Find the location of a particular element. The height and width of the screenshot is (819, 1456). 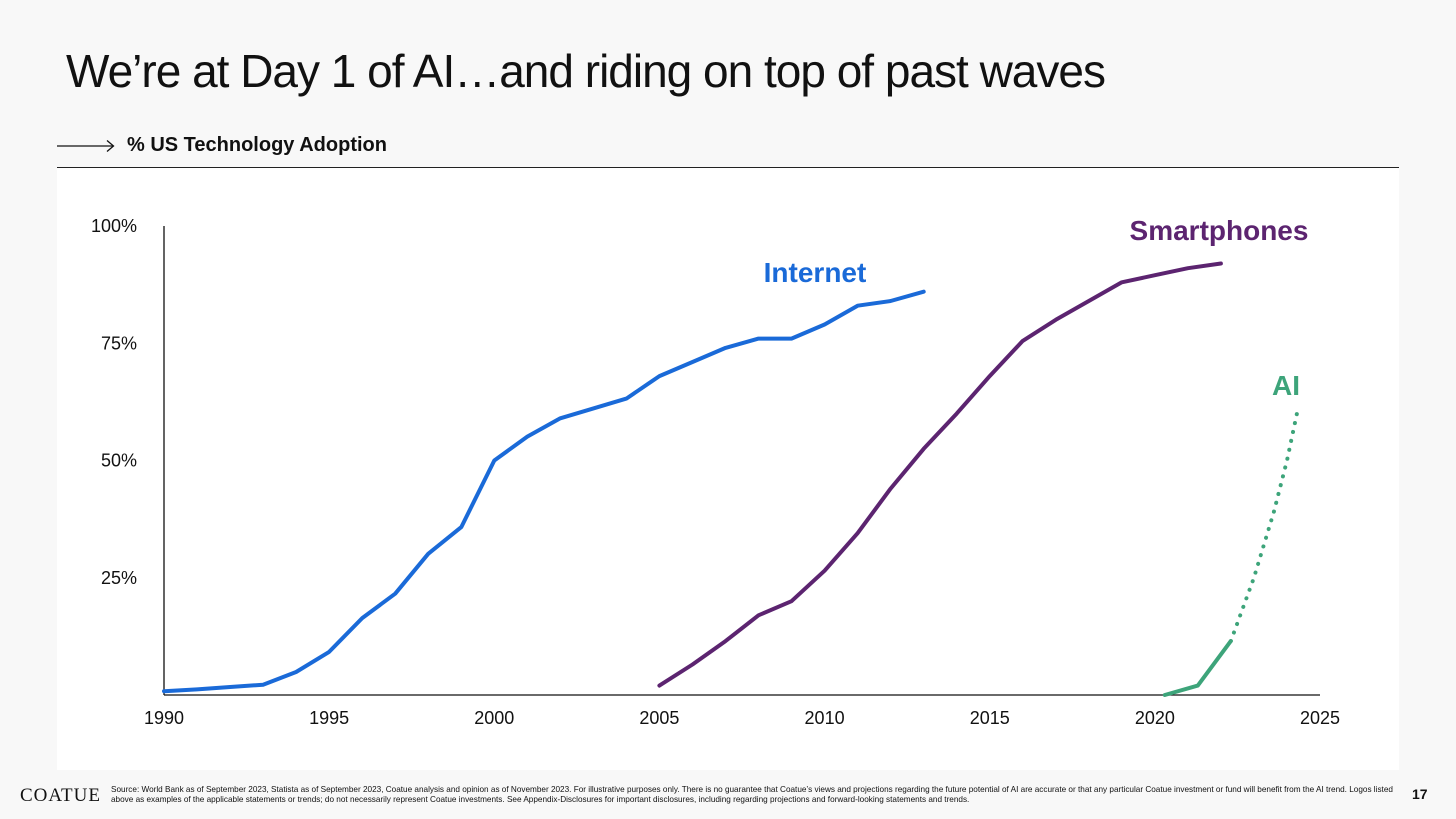

x-tick-label: 2010 is located at coordinates (825, 718).